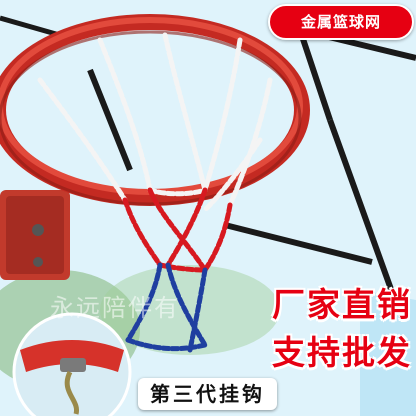  What do you see at coordinates (342, 352) in the screenshot?
I see `promo-line-2: 支持批发` at bounding box center [342, 352].